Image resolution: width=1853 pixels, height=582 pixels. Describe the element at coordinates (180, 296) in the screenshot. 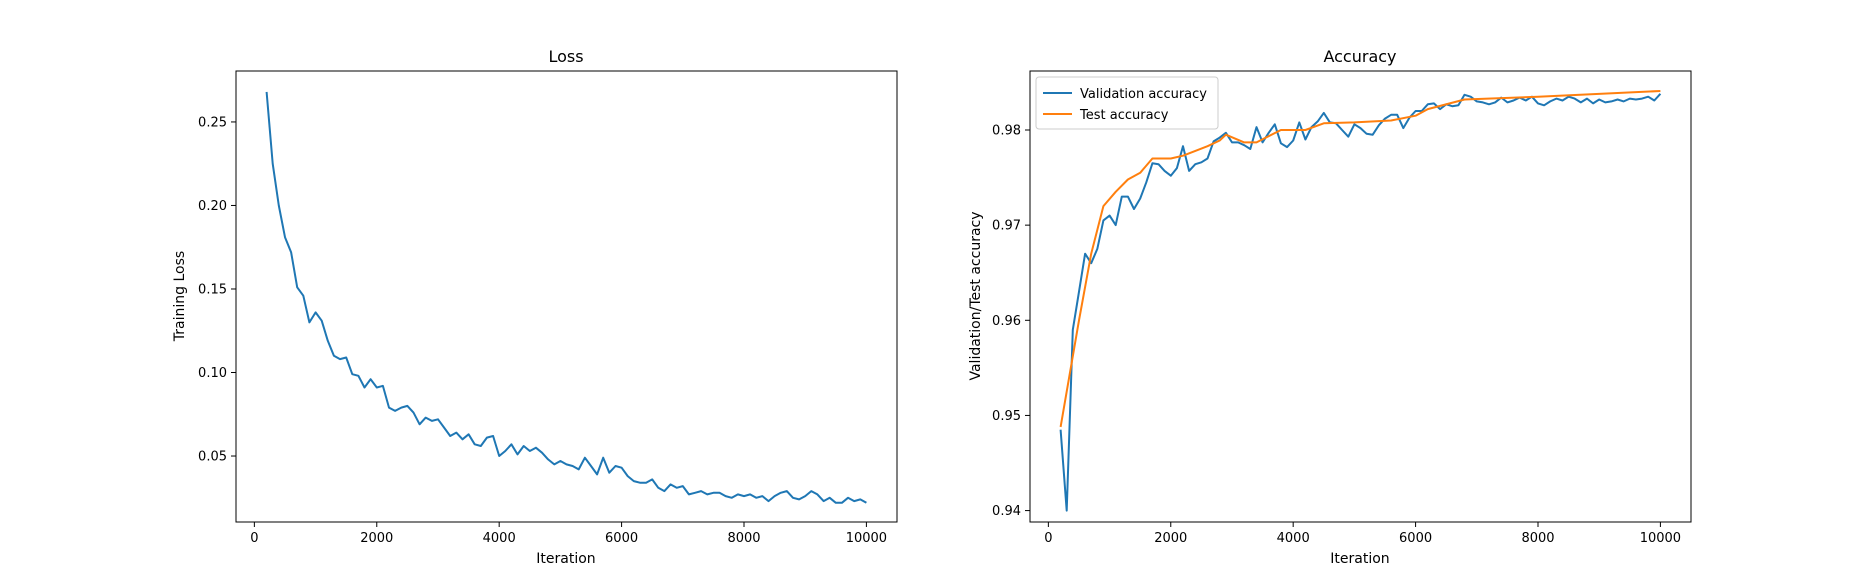

I see `y-axis-label: Training Loss` at that location.